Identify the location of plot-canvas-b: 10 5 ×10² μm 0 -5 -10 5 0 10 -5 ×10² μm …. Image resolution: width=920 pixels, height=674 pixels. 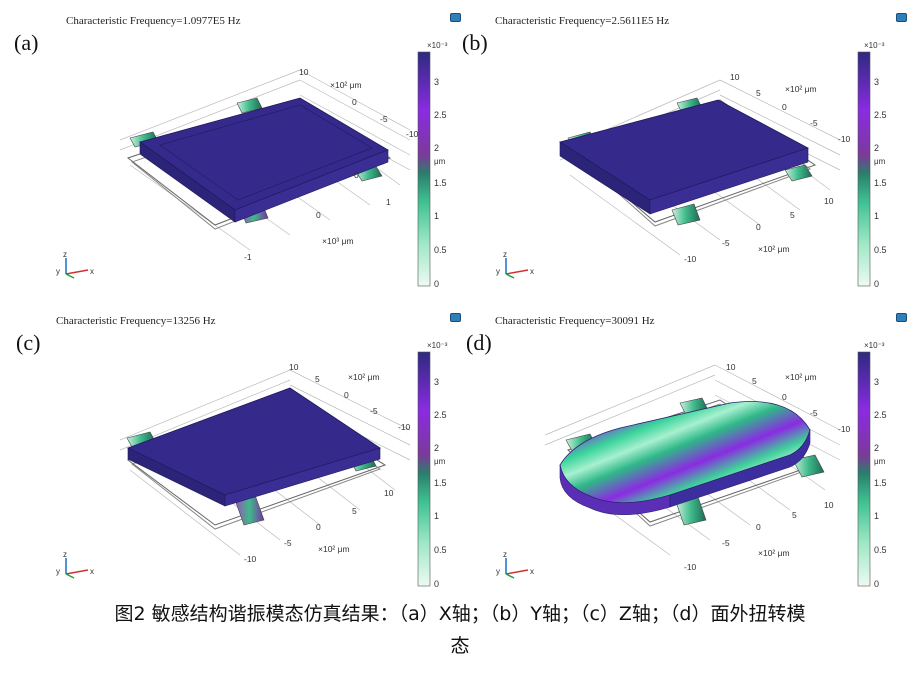
(683, 169).